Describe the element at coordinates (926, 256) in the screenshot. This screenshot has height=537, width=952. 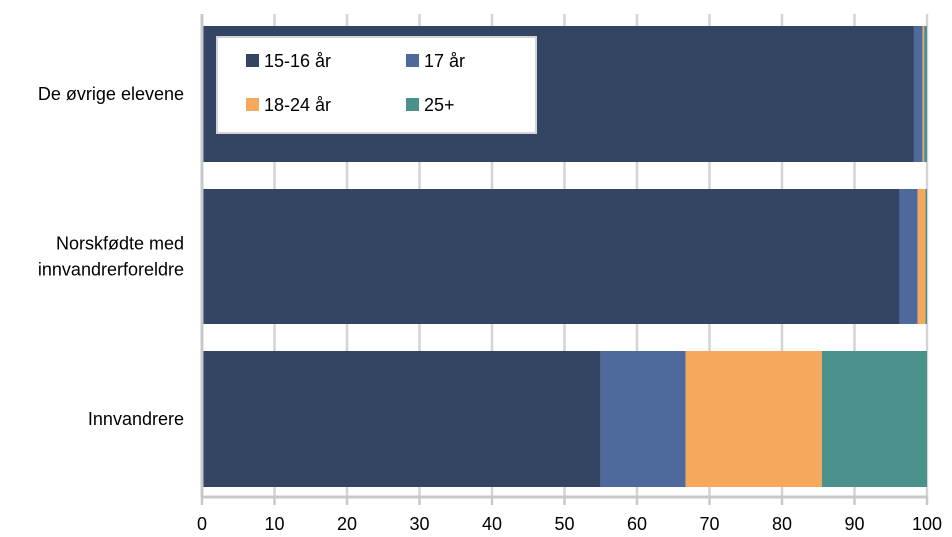
I see `bar-segment: 25+: 0.2` at that location.